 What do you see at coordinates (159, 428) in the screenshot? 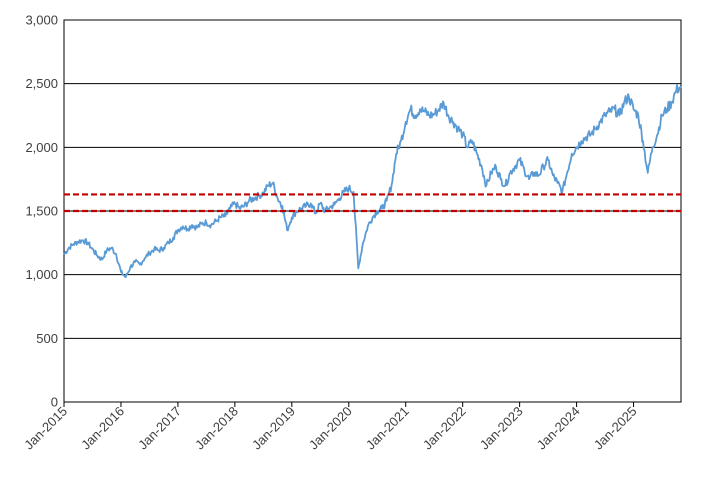
I see `x-tick-label: Jan-2017` at bounding box center [159, 428].